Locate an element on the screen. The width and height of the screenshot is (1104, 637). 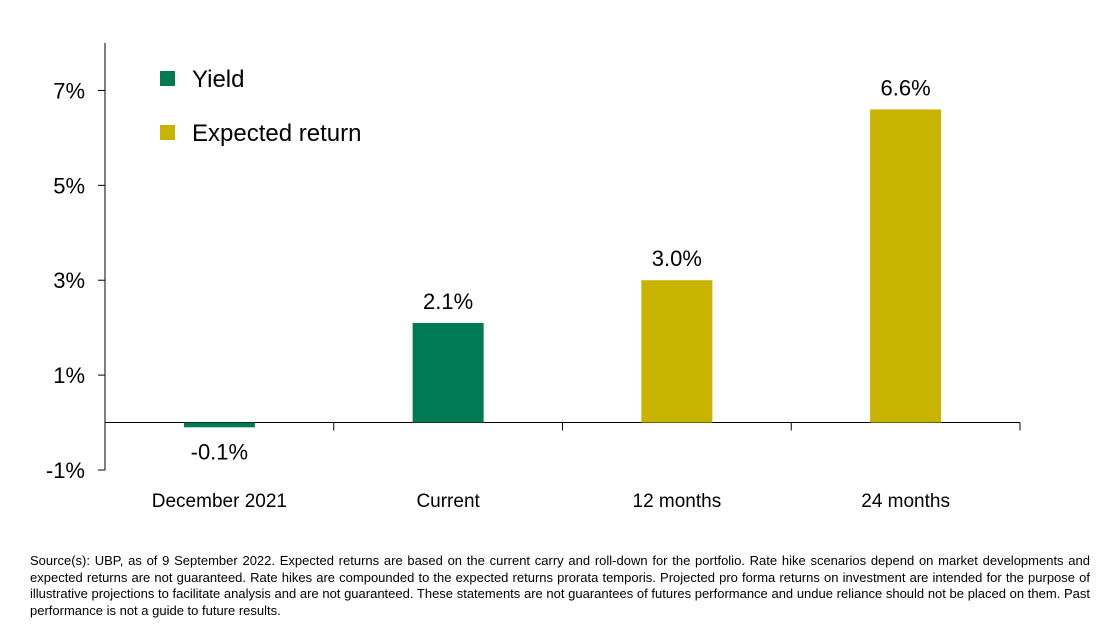
data-label: -0.1% is located at coordinates (219, 452).